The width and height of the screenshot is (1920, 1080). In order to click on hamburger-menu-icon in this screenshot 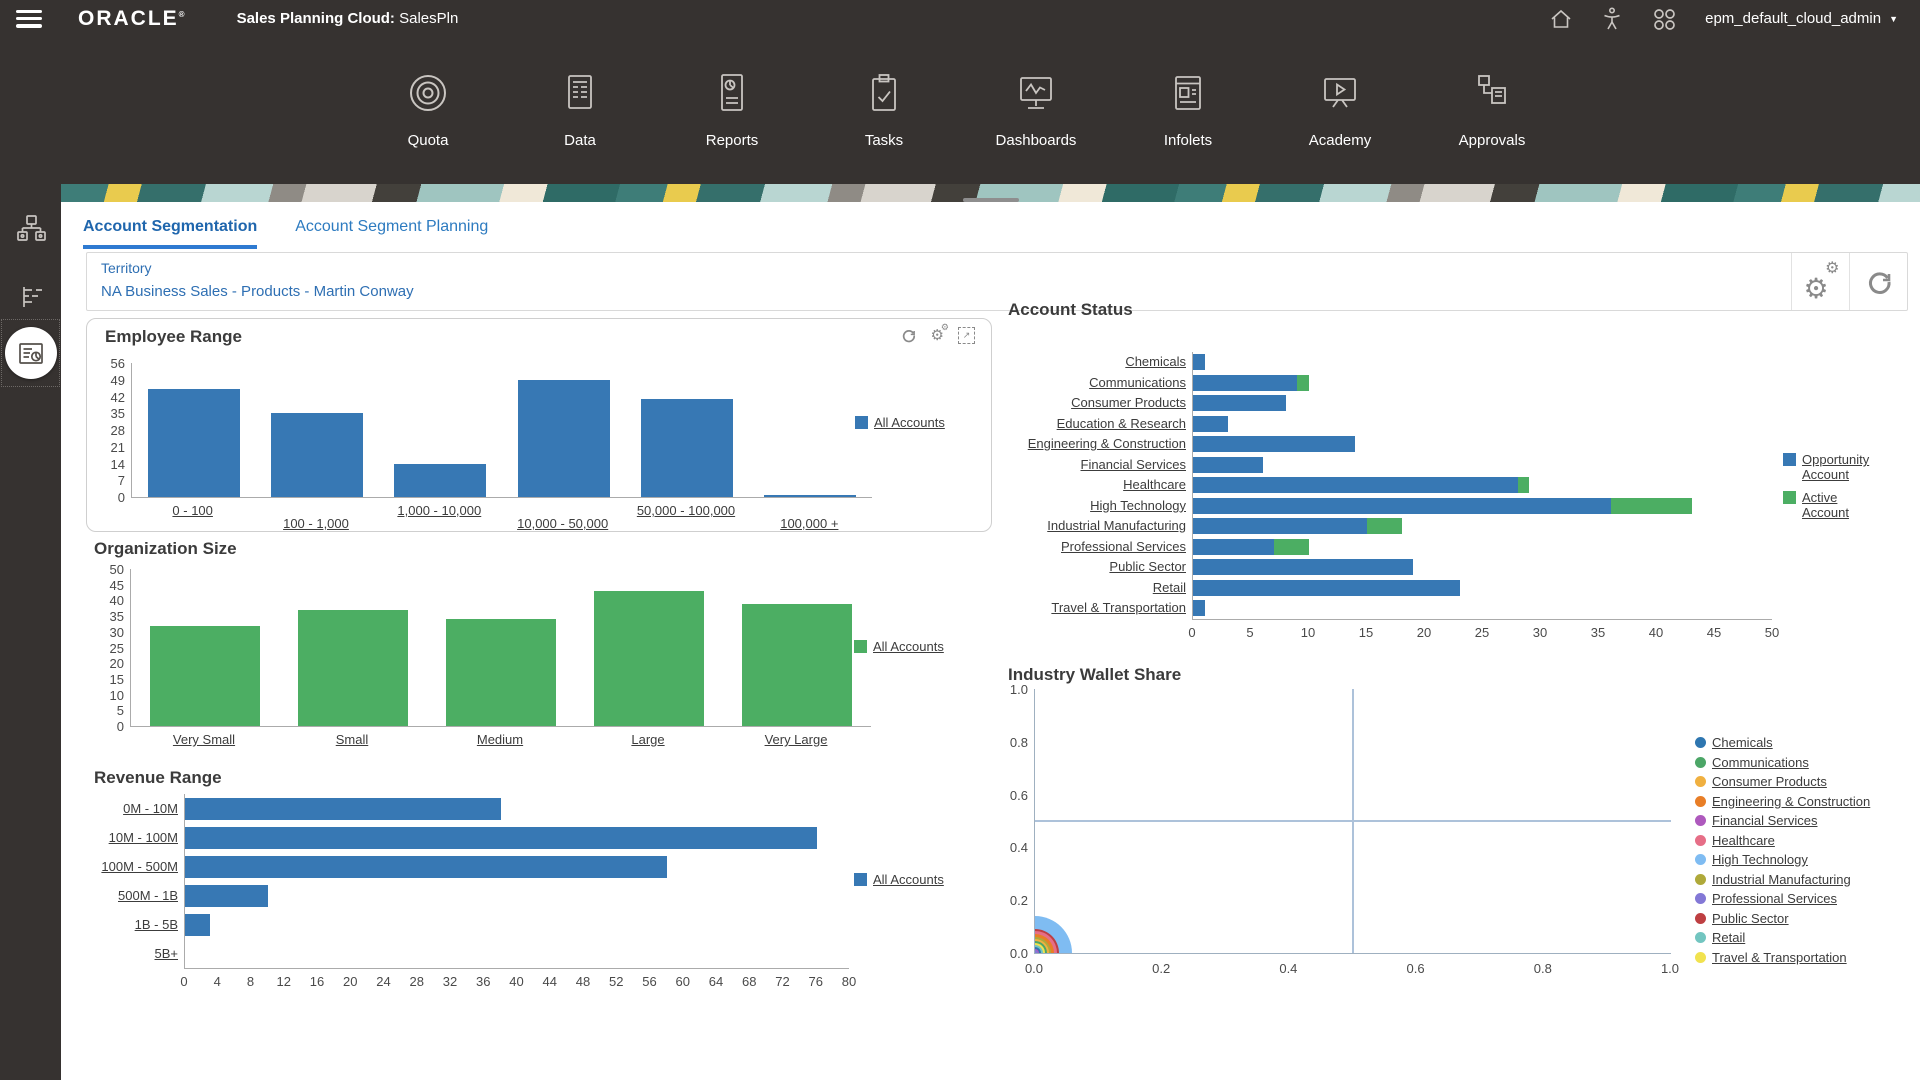, I will do `click(29, 18)`.